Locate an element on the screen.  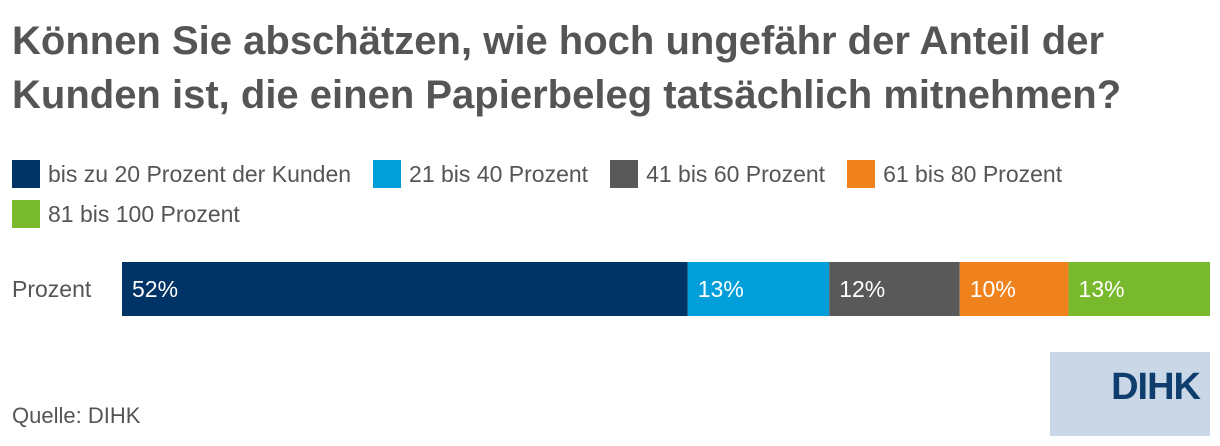
legend-item: bis zu 20 Prozent der Kunden is located at coordinates (181, 174).